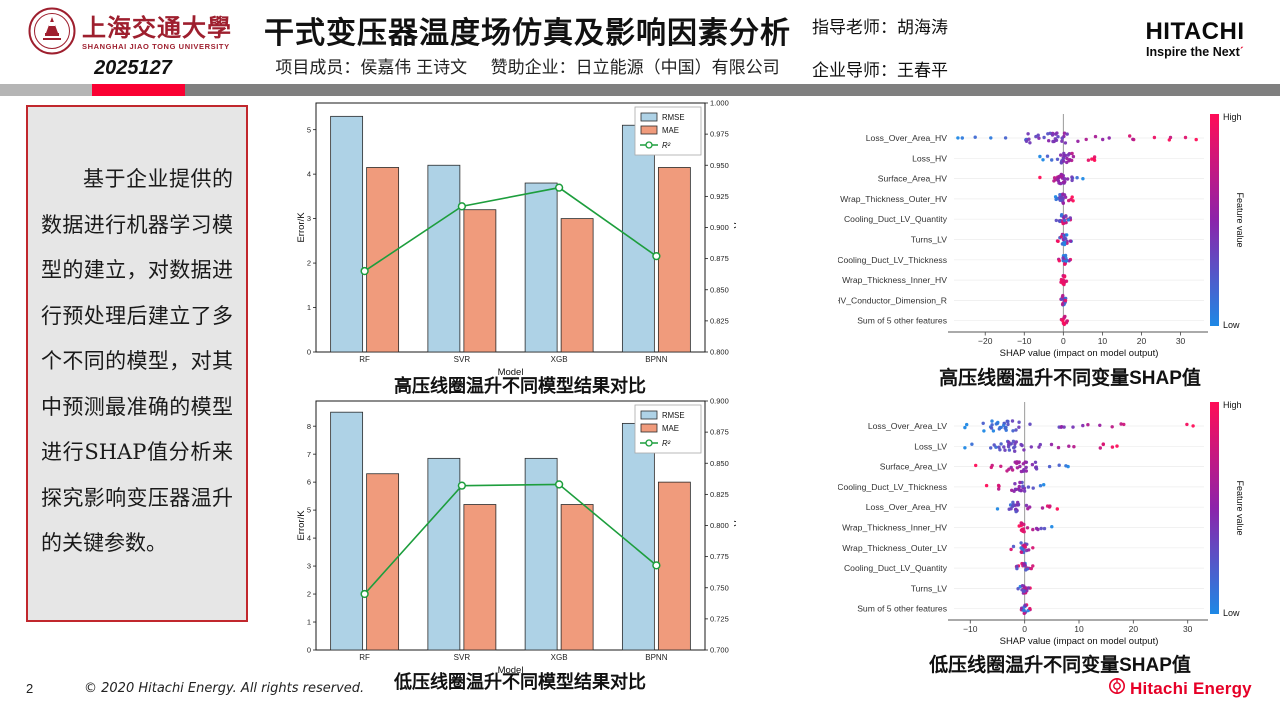 This screenshot has height=720, width=1280. What do you see at coordinates (1070, 378) in the screenshot?
I see `hv-shap-chart-title: 高压线圈温升不同变量SHAP值` at bounding box center [1070, 378].